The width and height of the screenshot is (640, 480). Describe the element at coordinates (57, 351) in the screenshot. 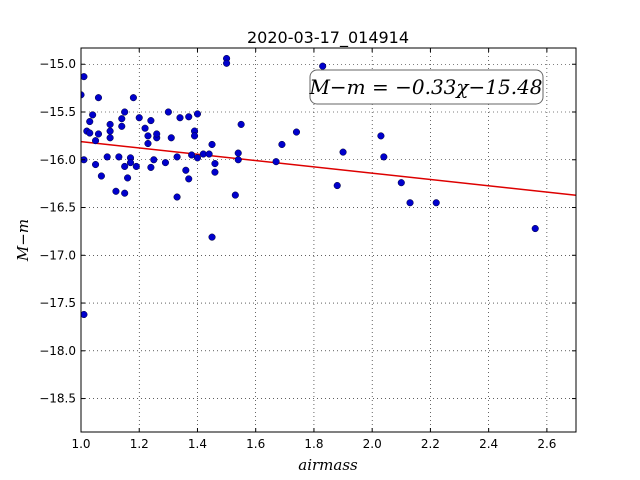

I see `y-tick-label: −18.0` at that location.